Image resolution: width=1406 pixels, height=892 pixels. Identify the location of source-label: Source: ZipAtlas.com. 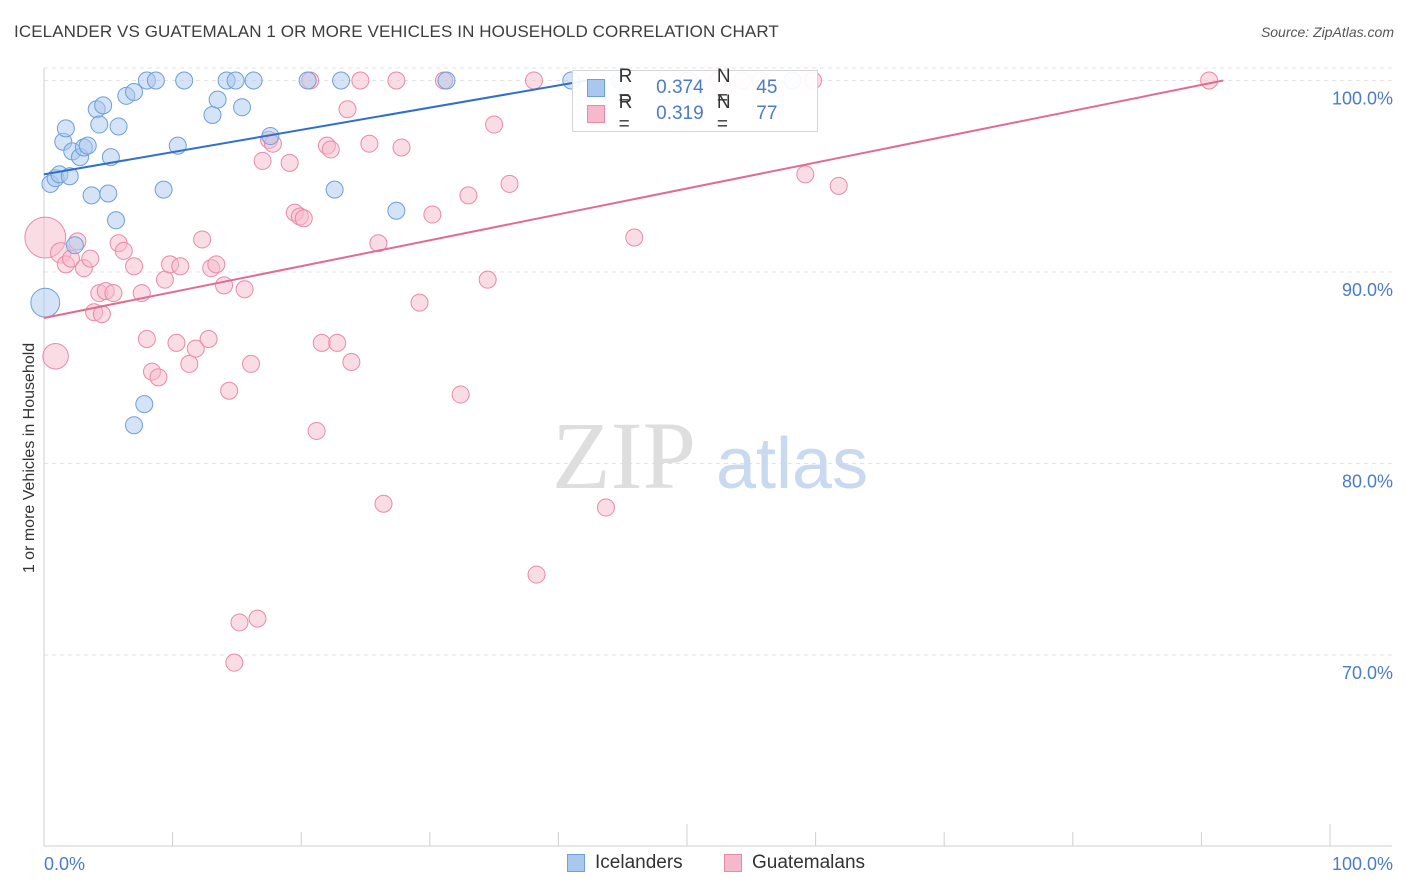
(1327, 32).